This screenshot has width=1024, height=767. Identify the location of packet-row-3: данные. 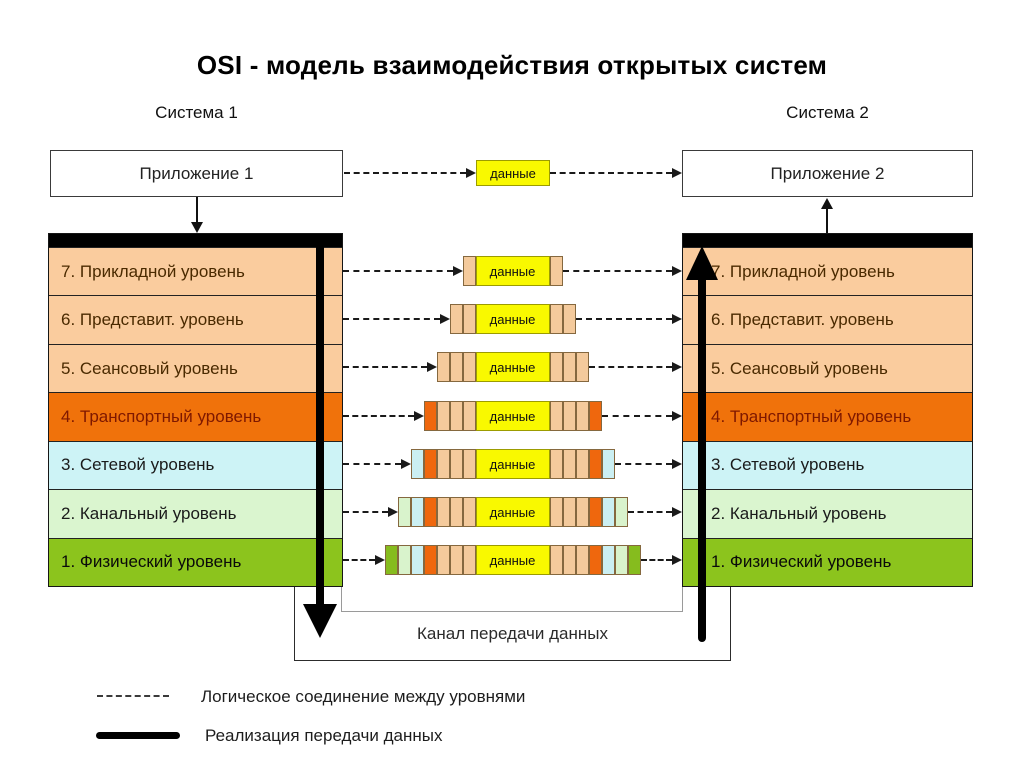
(512, 464).